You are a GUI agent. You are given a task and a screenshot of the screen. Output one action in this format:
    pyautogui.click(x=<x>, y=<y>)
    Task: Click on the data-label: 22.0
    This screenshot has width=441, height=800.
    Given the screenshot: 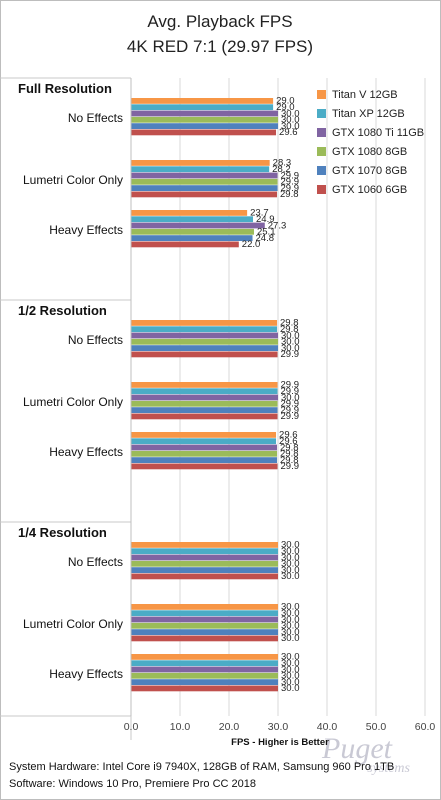 What is the action you would take?
    pyautogui.click(x=251, y=244)
    